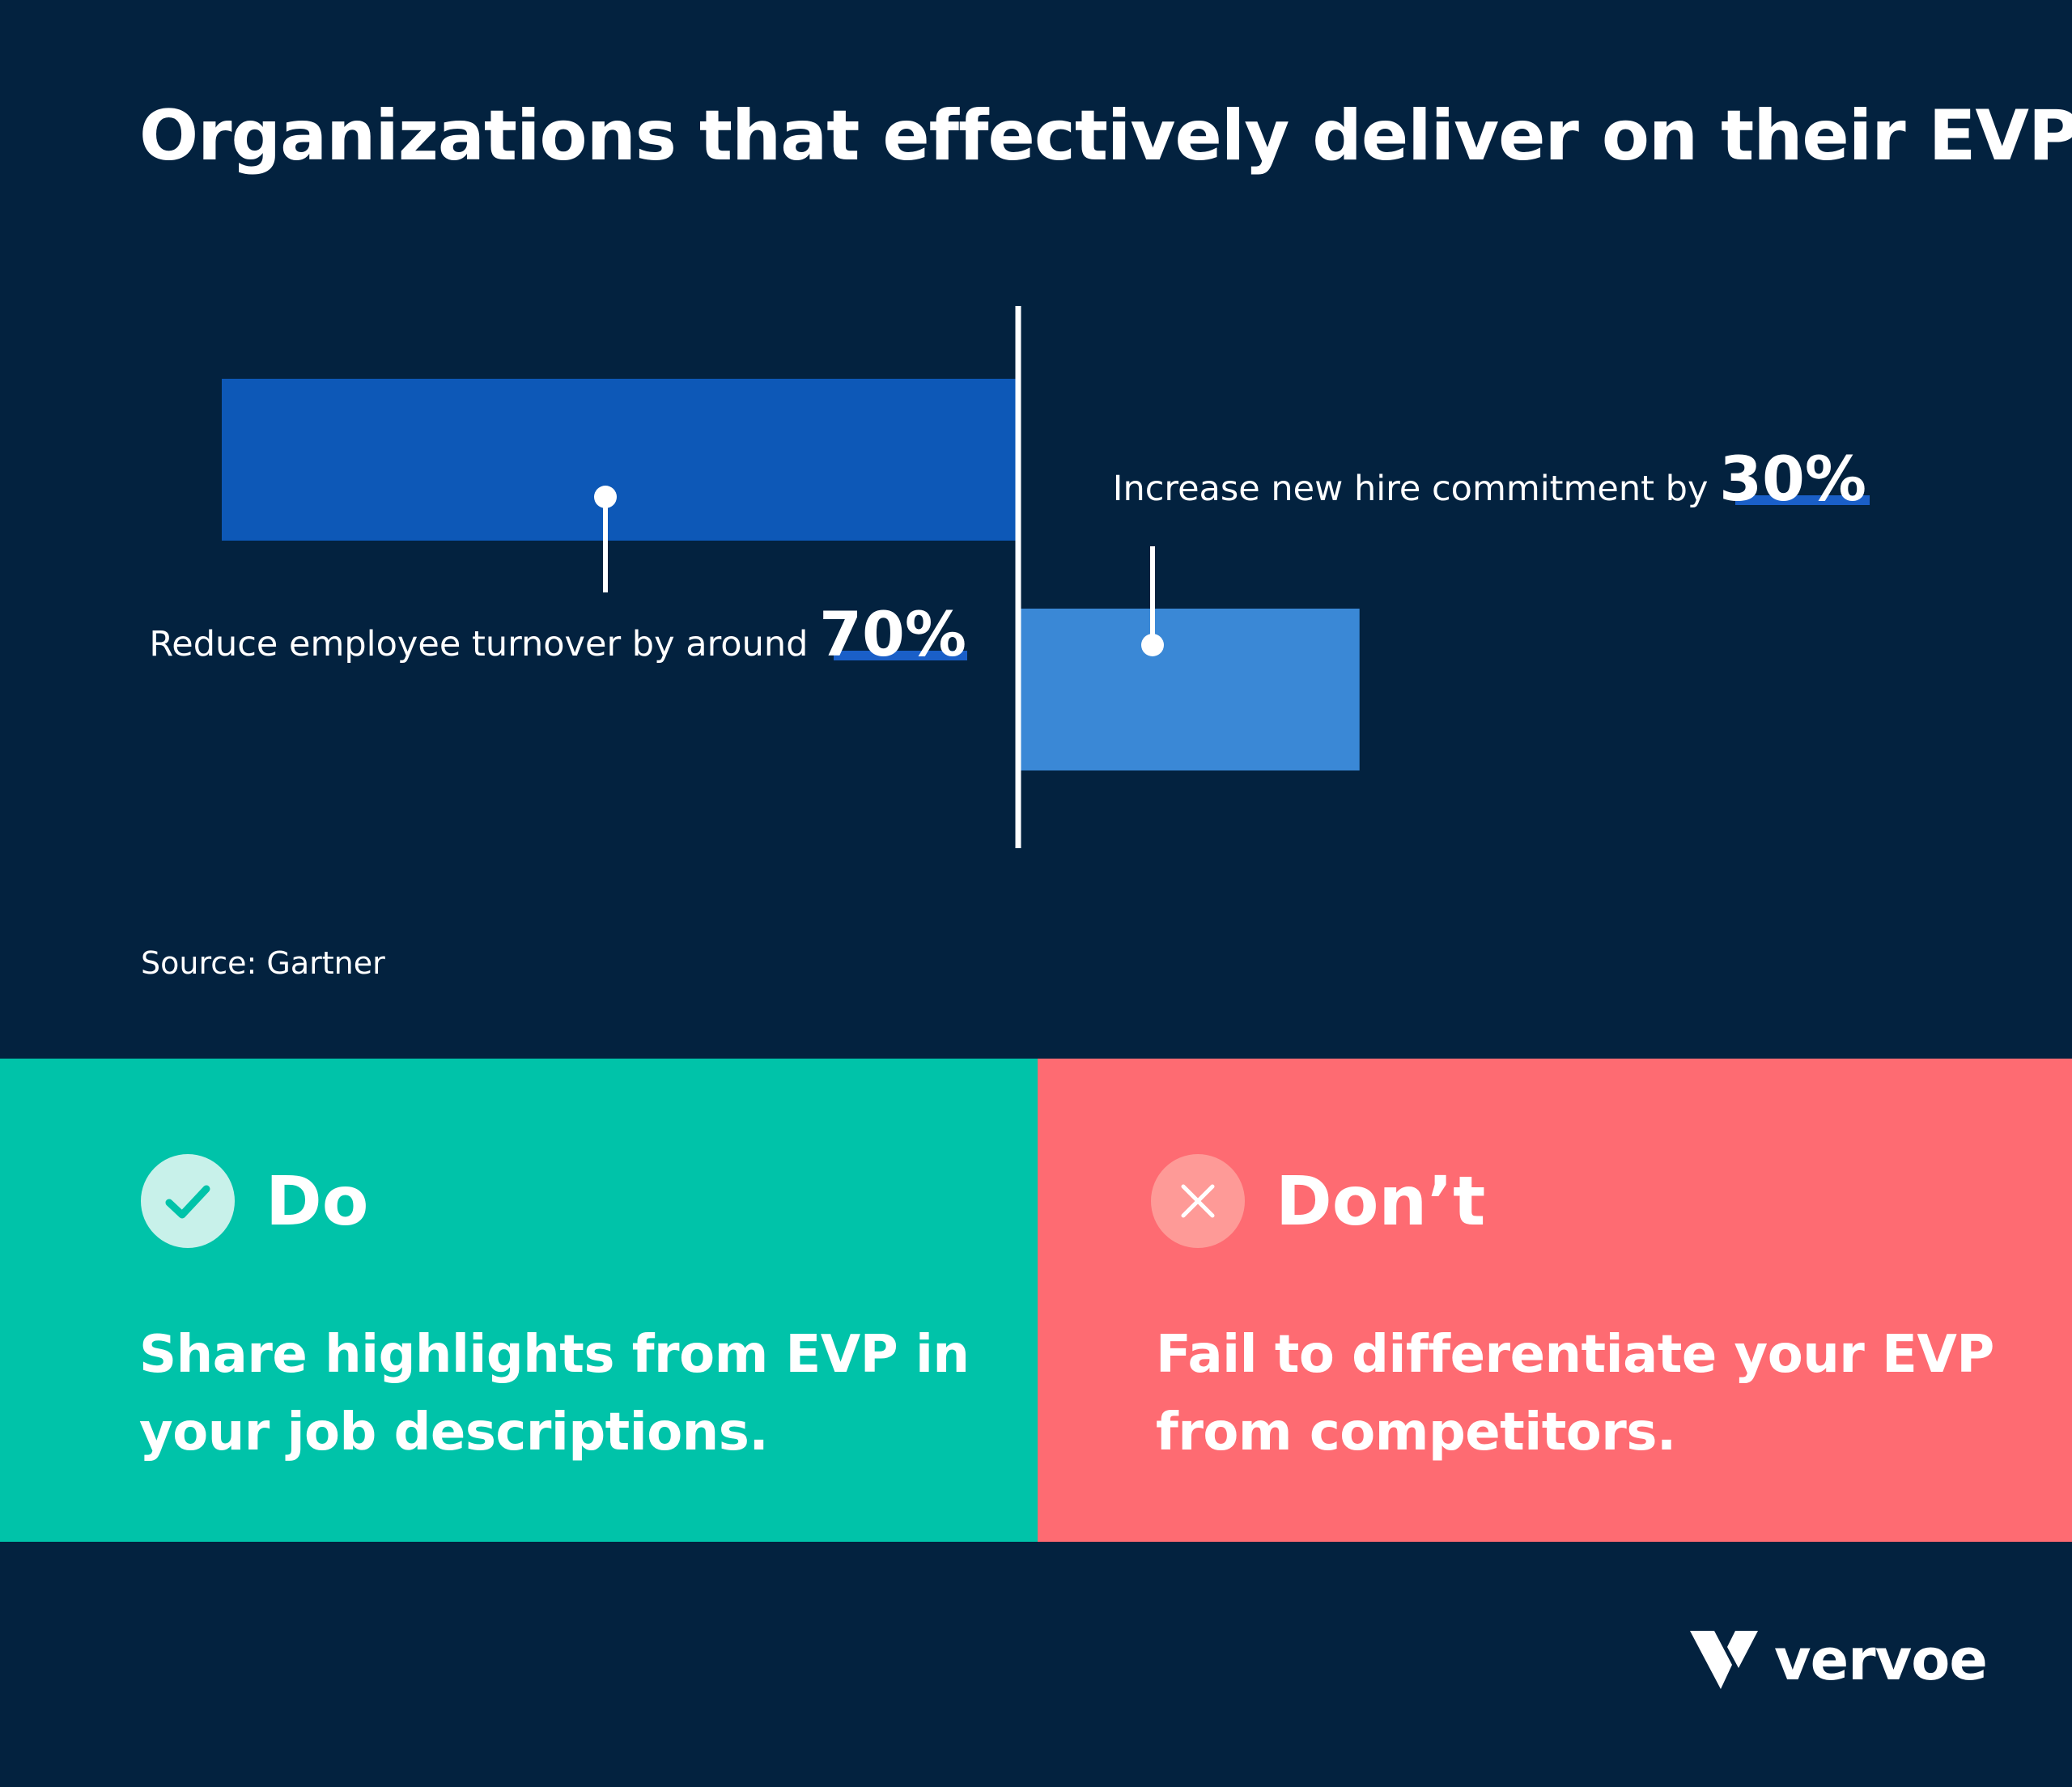  Describe the element at coordinates (188, 1201) in the screenshot. I see `check-icon` at that location.